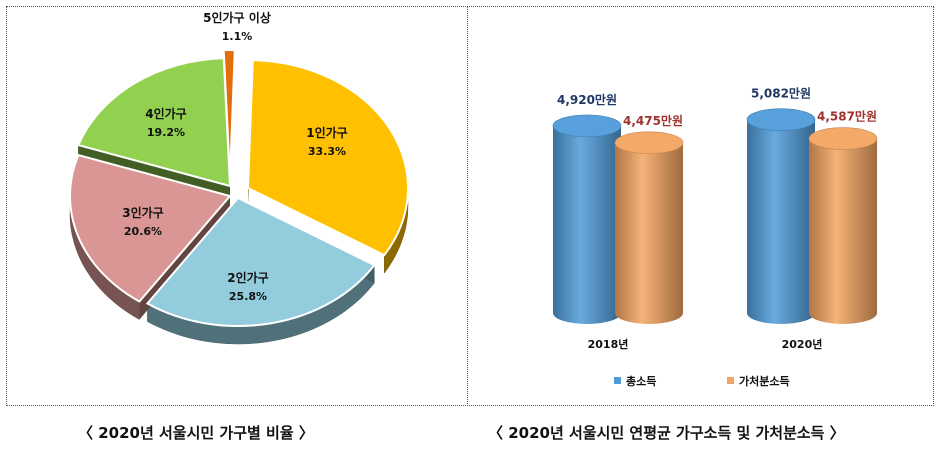 Image resolution: width=943 pixels, height=458 pixels. I want to click on category-label-2: 2020년, so click(802, 344).